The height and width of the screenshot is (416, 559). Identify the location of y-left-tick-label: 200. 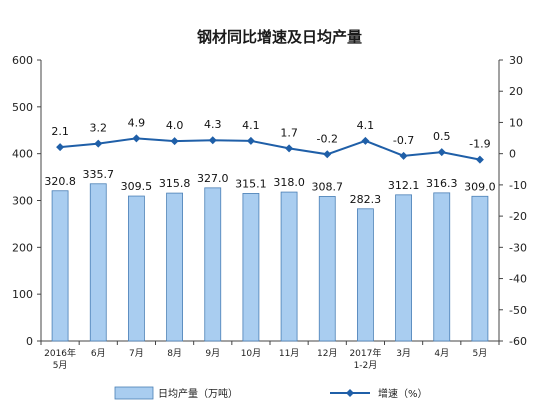
(22, 247).